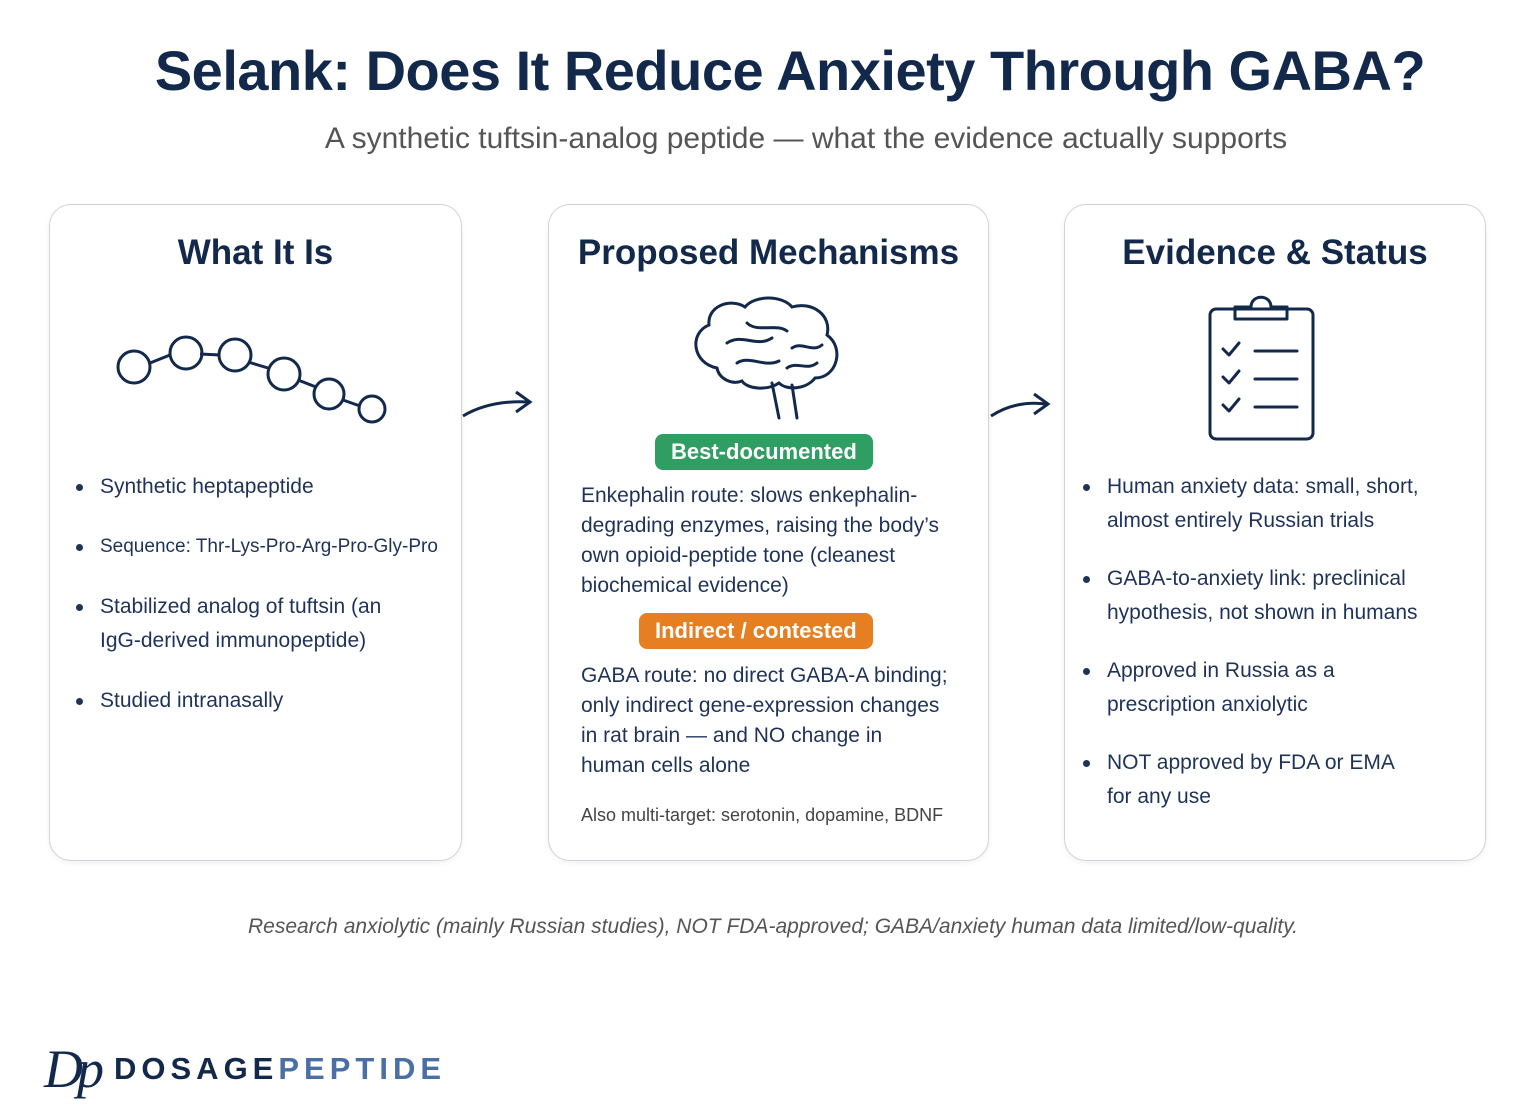 The height and width of the screenshot is (1111, 1536). Describe the element at coordinates (756, 631) in the screenshot. I see `badge: Indirect / contested` at that location.